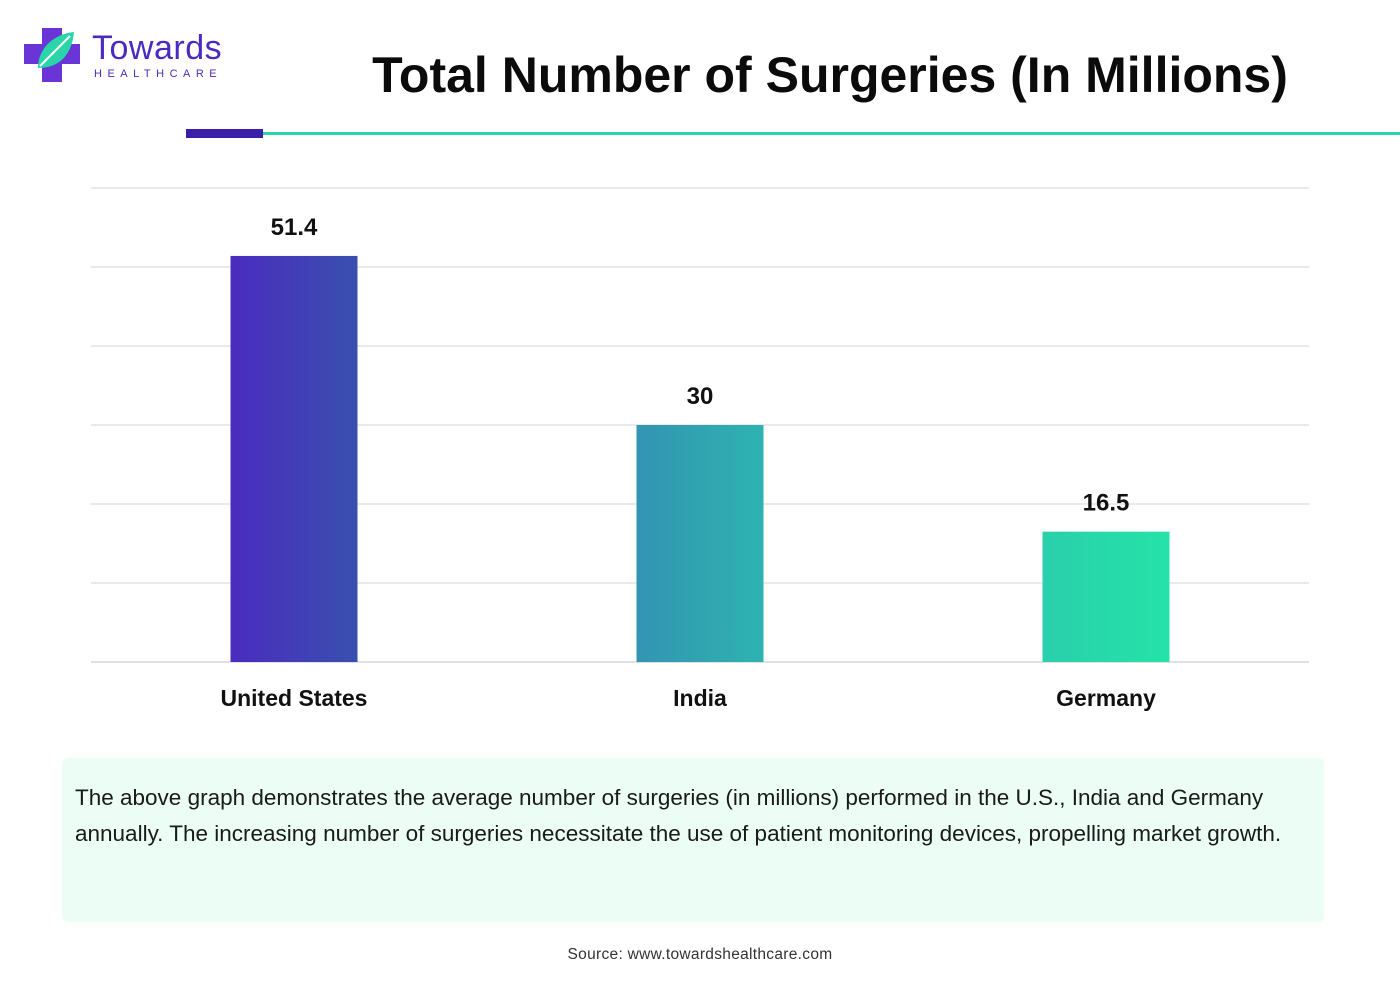 Image resolution: width=1400 pixels, height=997 pixels. Describe the element at coordinates (158, 74) in the screenshot. I see `brand-subtitle: HEALTHCARE` at that location.